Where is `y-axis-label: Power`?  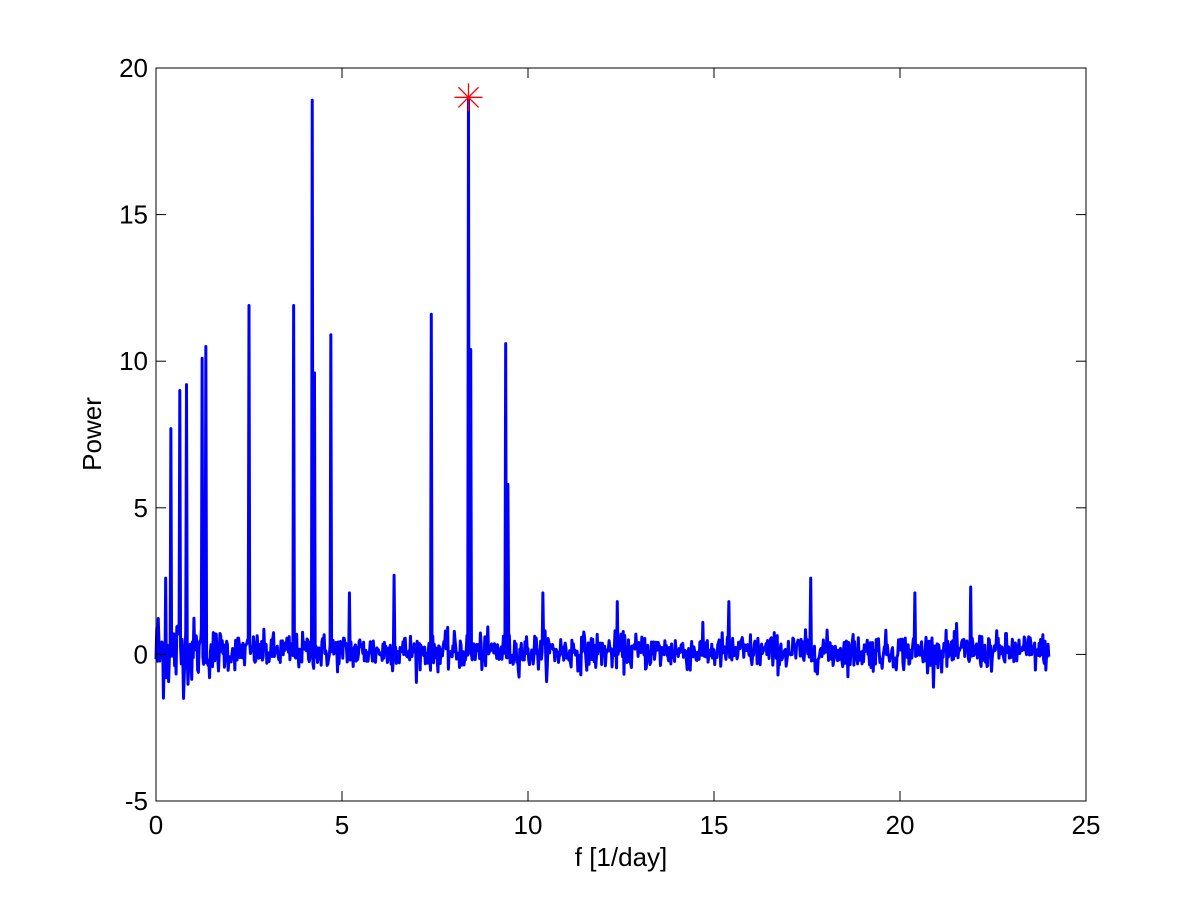 y-axis-label: Power is located at coordinates (92, 434).